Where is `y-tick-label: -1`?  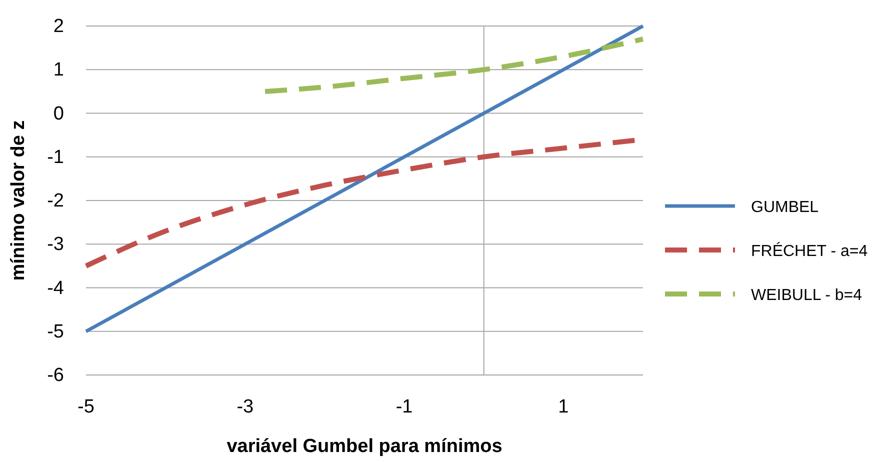 y-tick-label: -1 is located at coordinates (55, 157).